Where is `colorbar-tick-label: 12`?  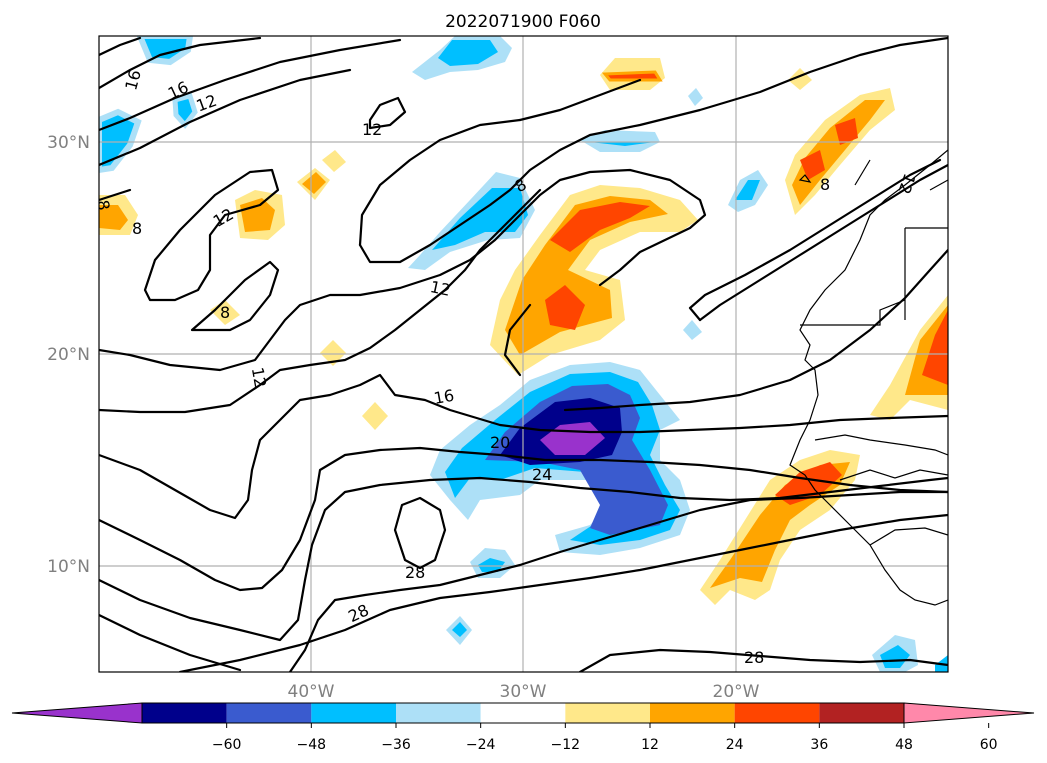
colorbar-tick-label: 12 is located at coordinates (650, 745).